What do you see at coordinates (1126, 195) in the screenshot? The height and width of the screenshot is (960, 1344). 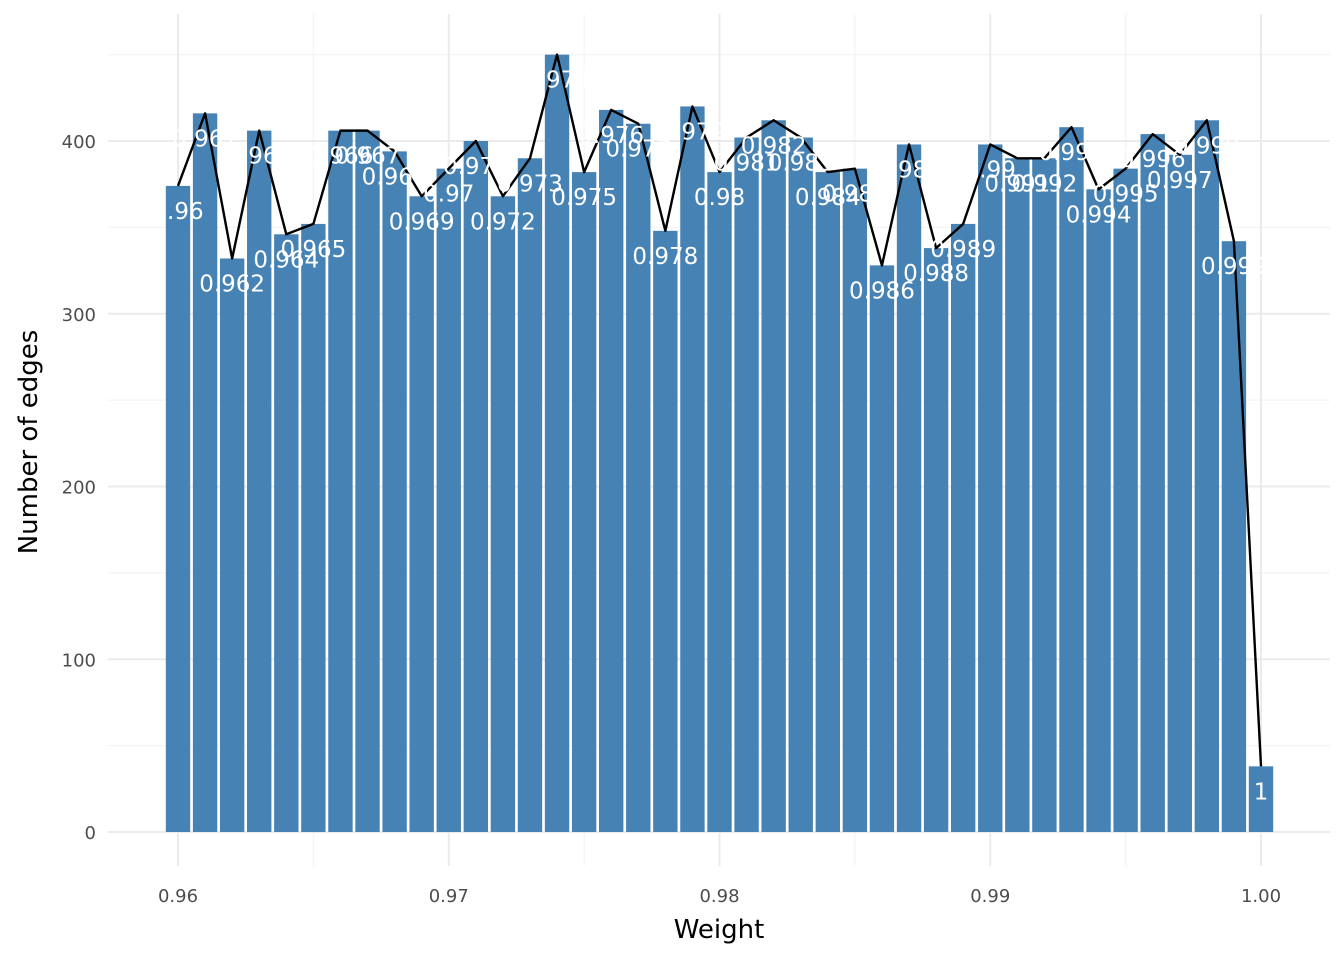 I see `bar-label: 0.995` at bounding box center [1126, 195].